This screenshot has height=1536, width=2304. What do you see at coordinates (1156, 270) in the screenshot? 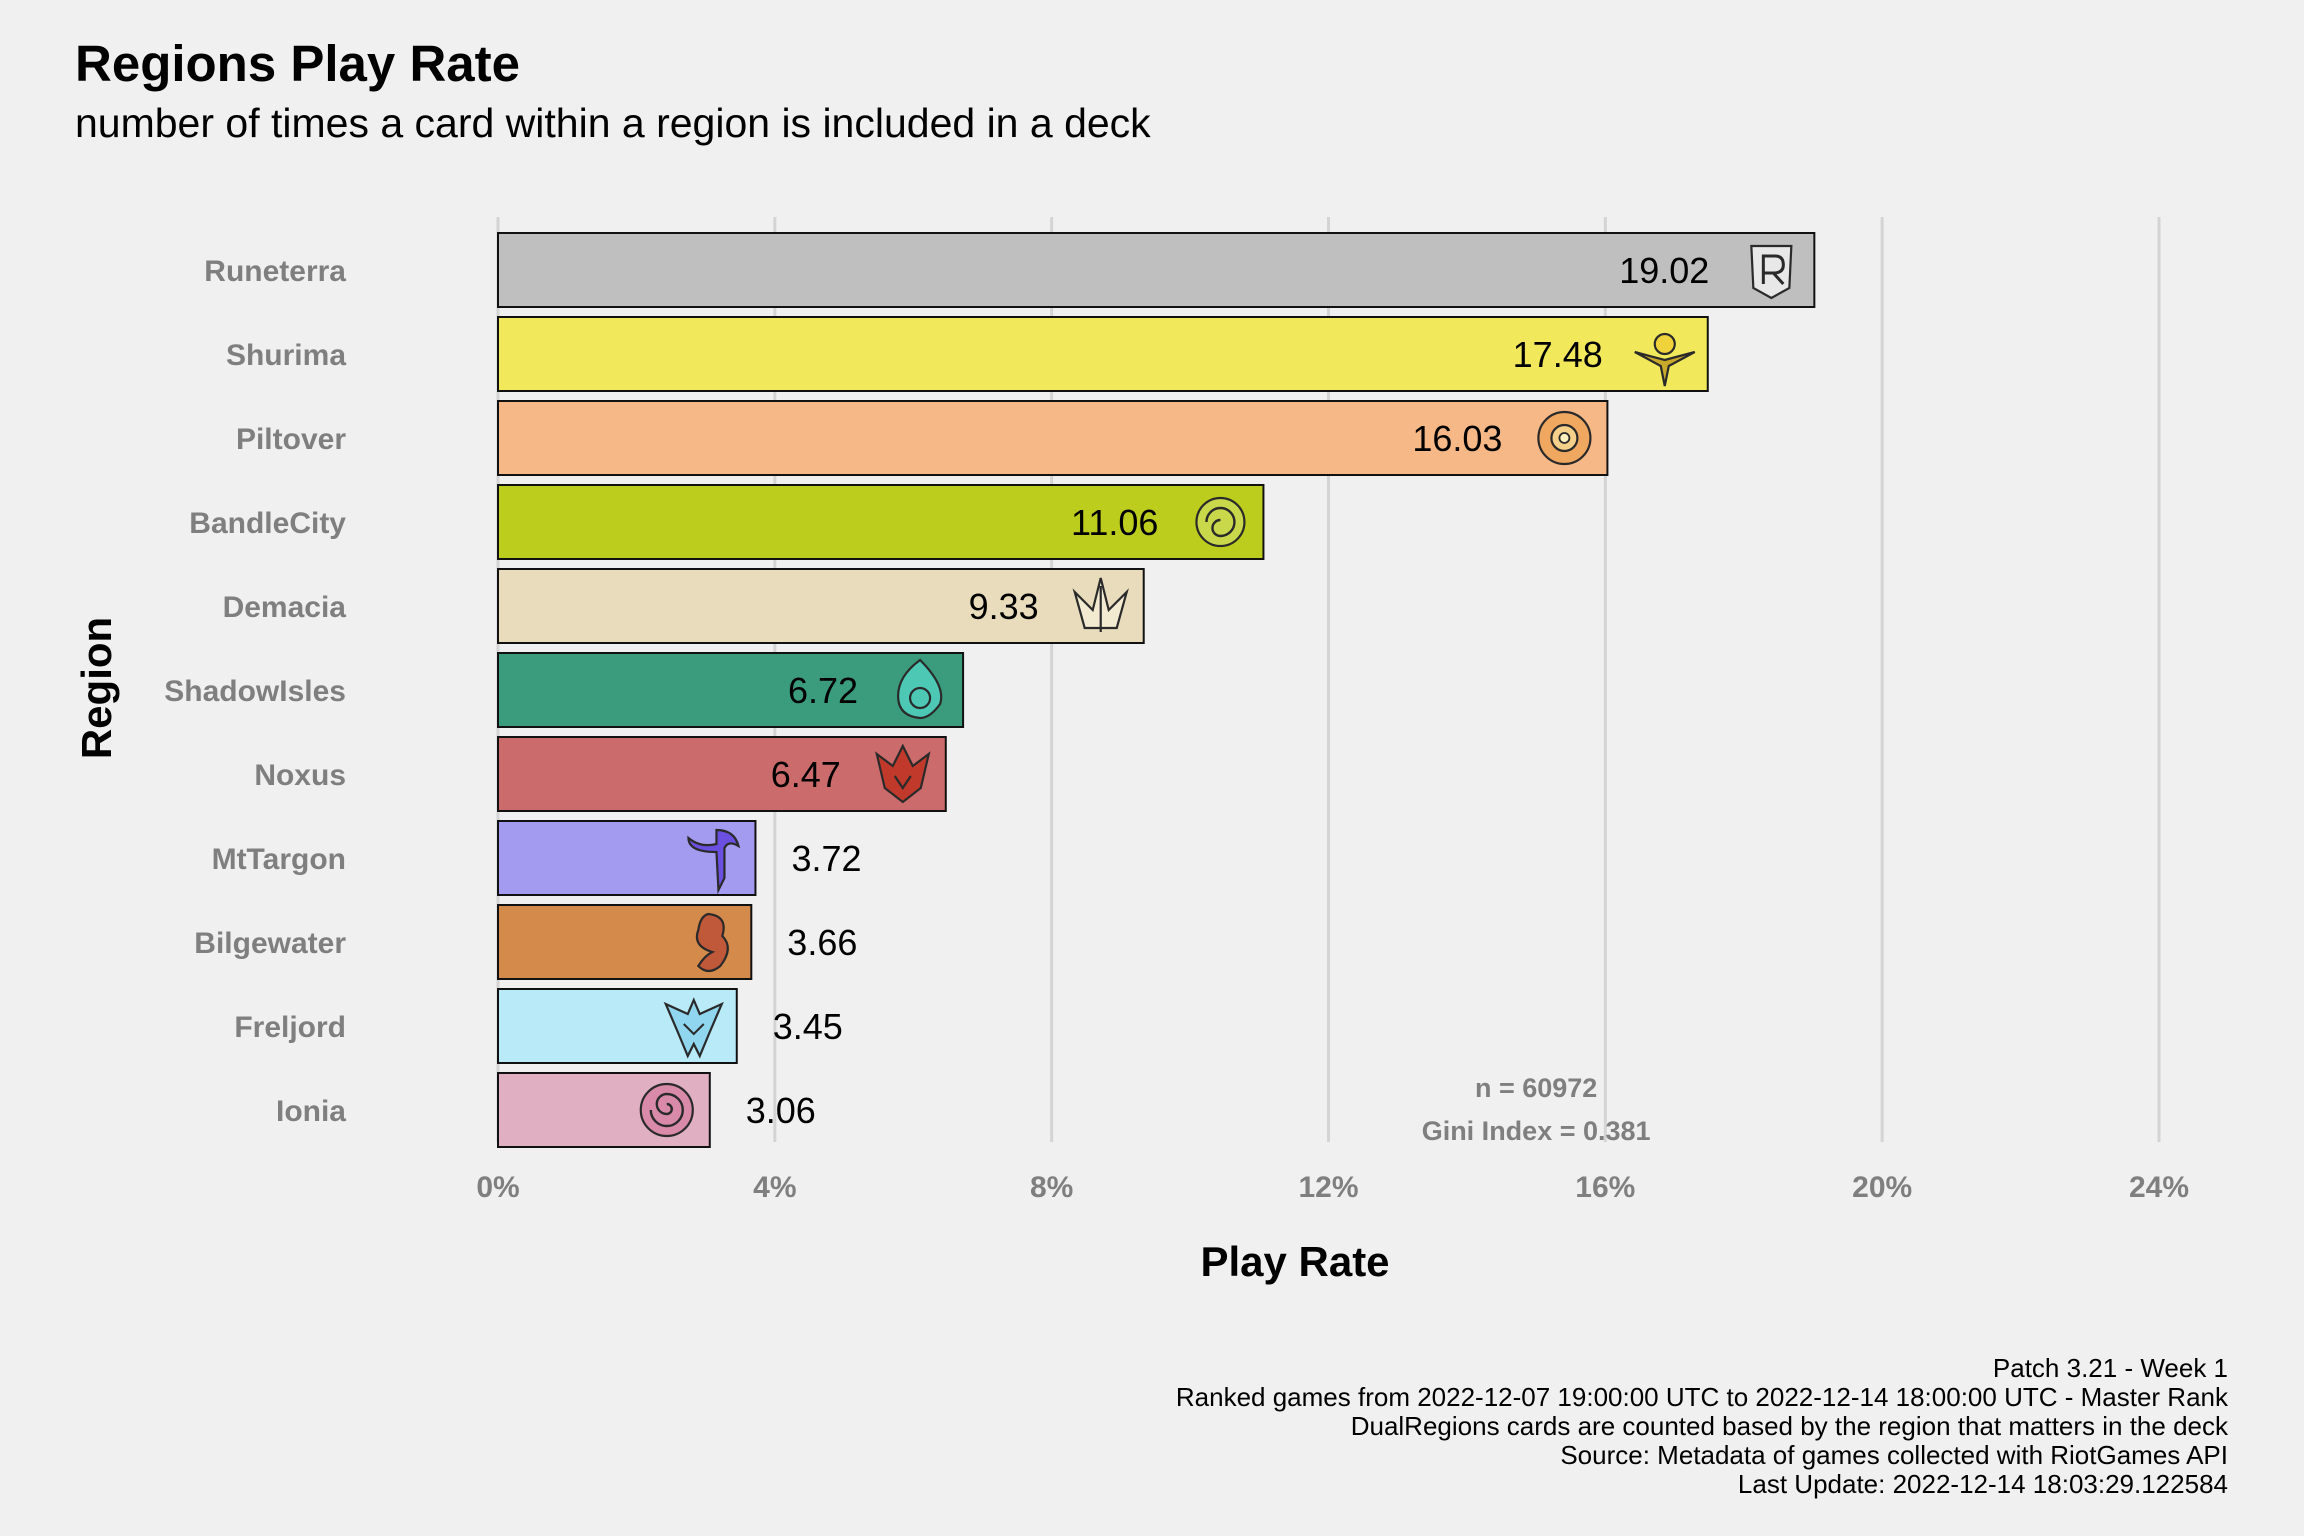
I see `bar-runeterra` at bounding box center [1156, 270].